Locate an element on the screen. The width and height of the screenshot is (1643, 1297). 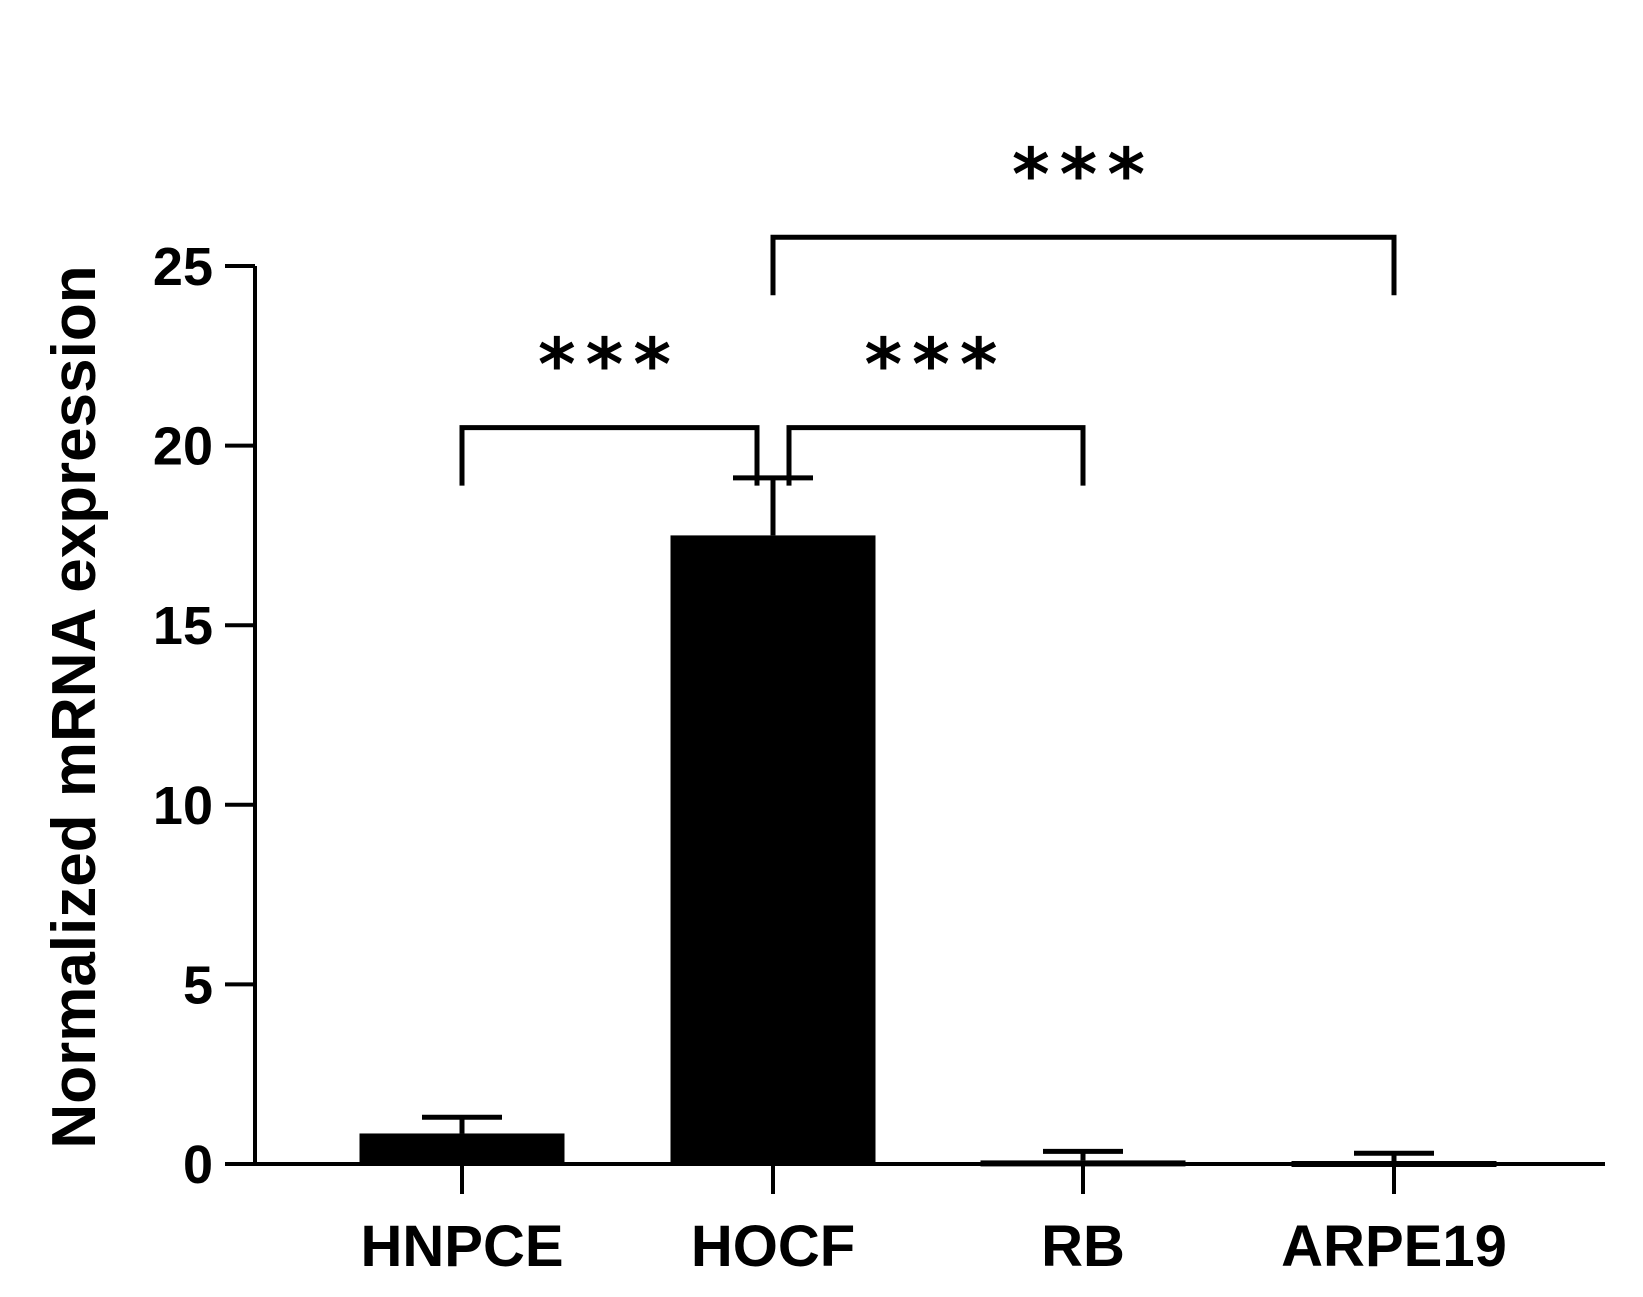
bar-rb is located at coordinates (1083, 1163).